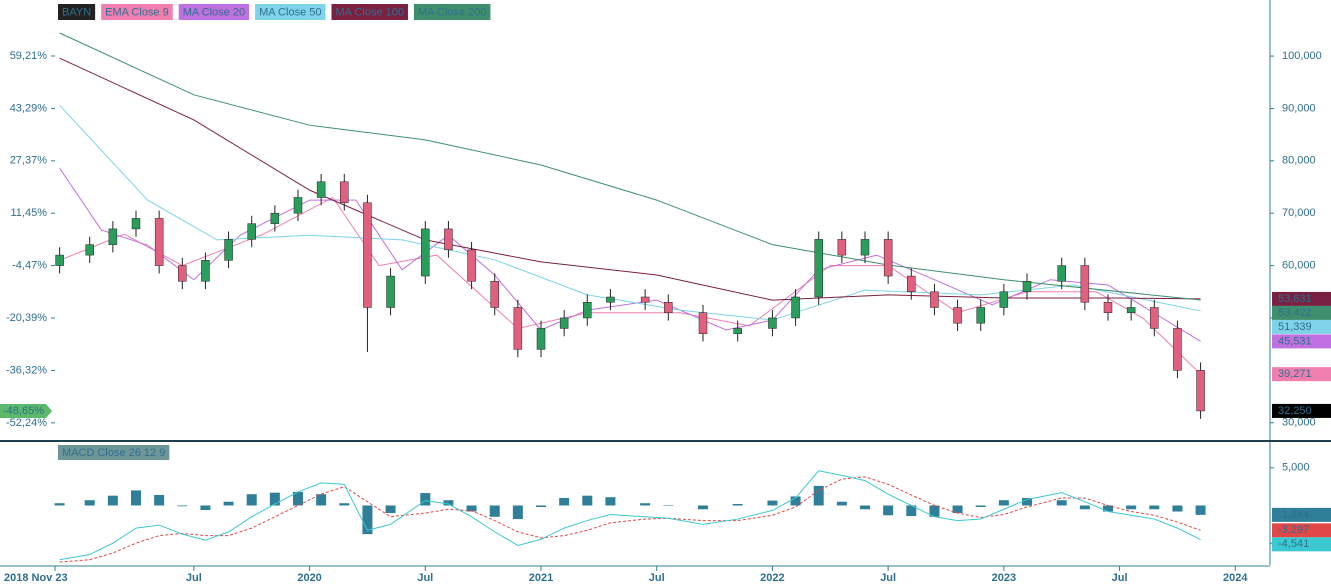 This screenshot has width=1331, height=586. I want to click on y2-tick-label: -20,39%, so click(26, 318).